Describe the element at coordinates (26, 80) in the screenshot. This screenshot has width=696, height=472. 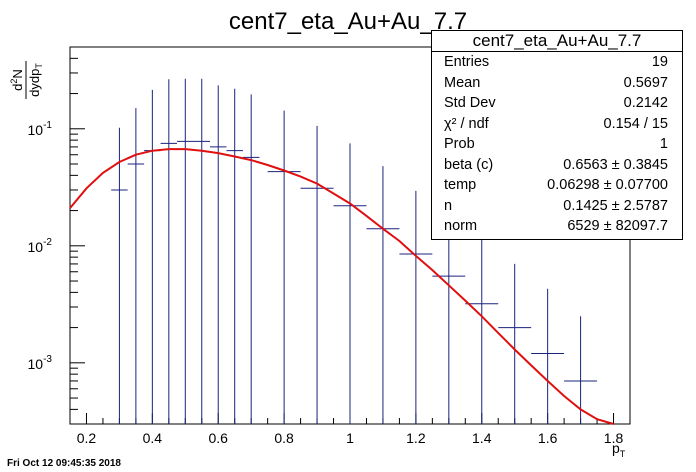
I see `y-axis-label: d2N dydpT` at that location.